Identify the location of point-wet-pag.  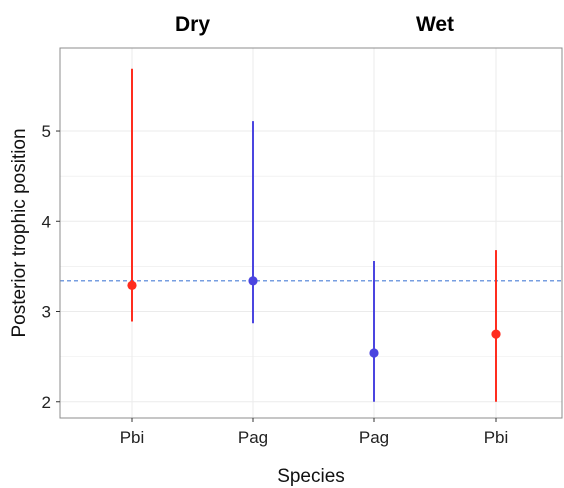
(374, 353).